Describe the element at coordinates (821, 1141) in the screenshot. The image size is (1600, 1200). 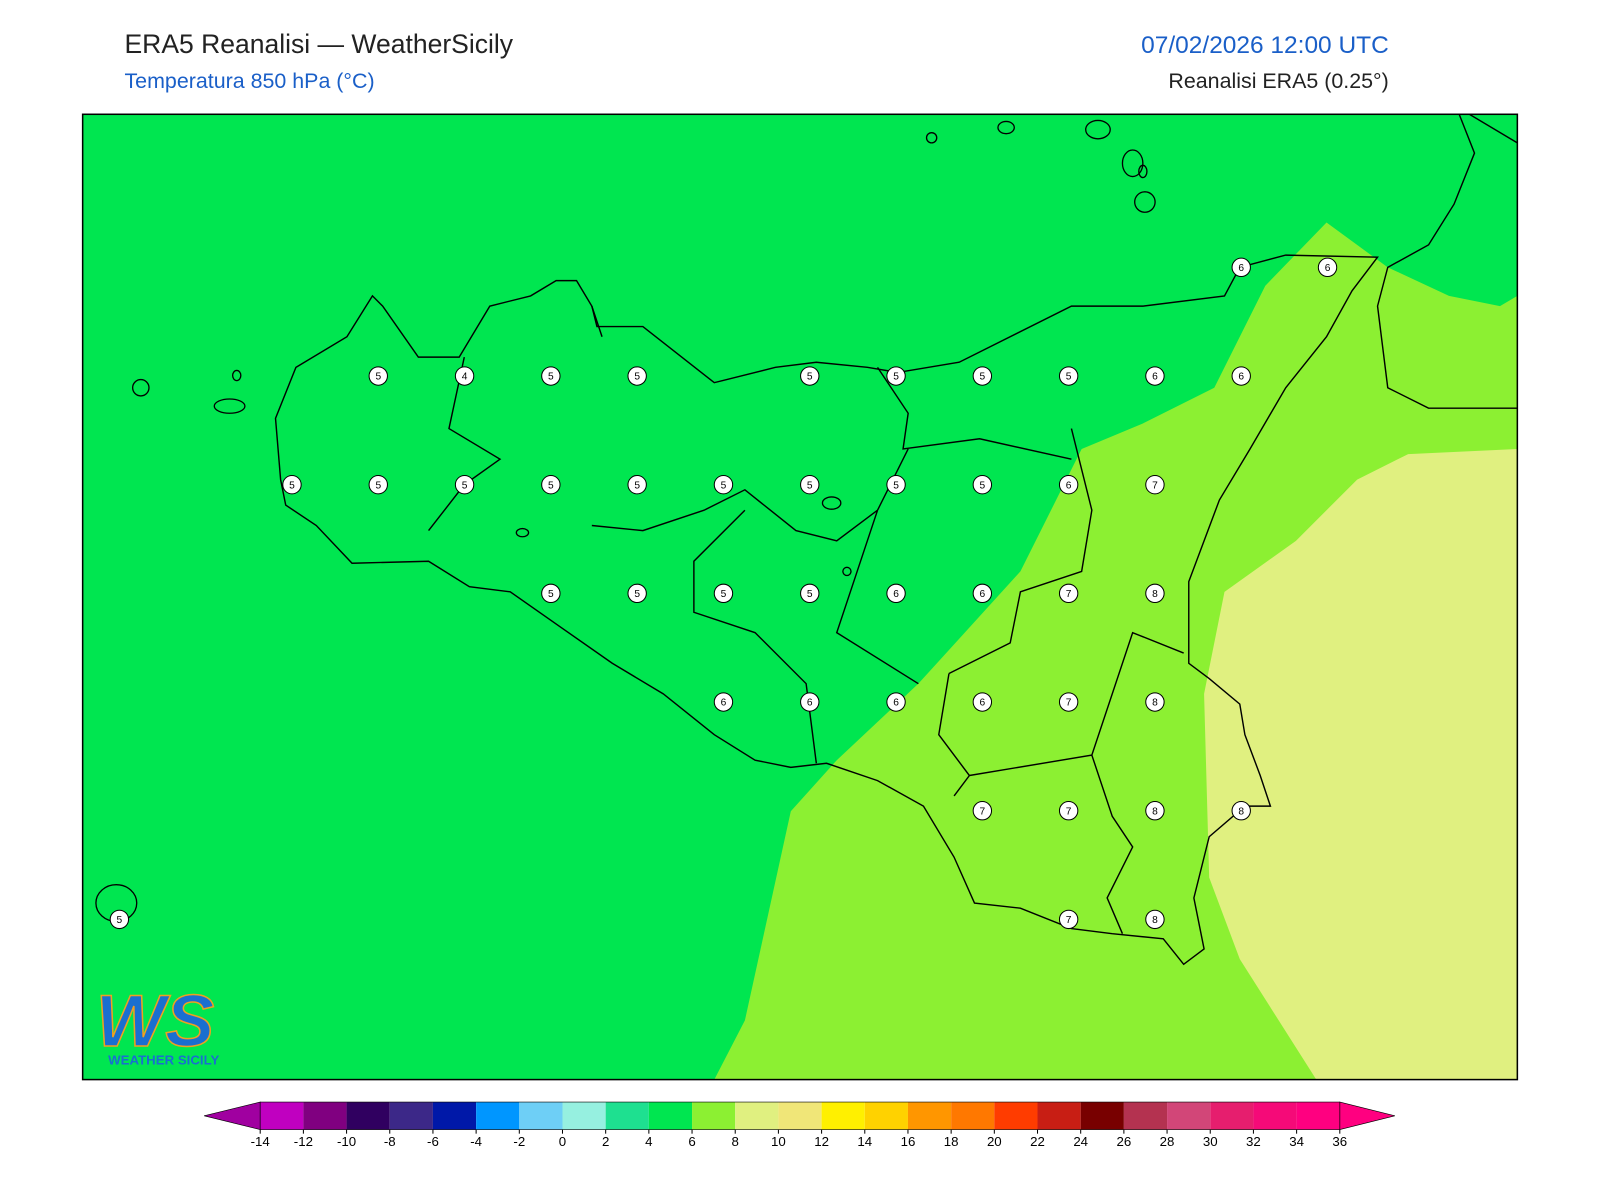
I see `colorbar-tick-label: 12` at that location.